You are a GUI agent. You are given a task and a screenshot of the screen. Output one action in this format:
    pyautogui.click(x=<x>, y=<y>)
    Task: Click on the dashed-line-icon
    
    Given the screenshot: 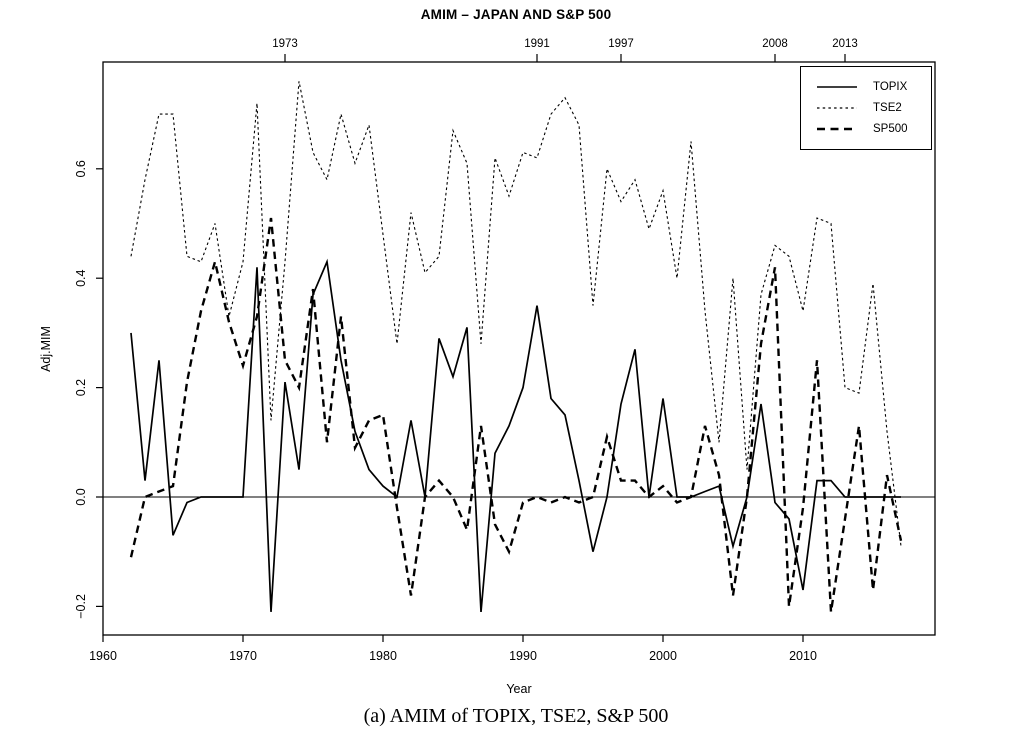 What is the action you would take?
    pyautogui.click(x=837, y=129)
    